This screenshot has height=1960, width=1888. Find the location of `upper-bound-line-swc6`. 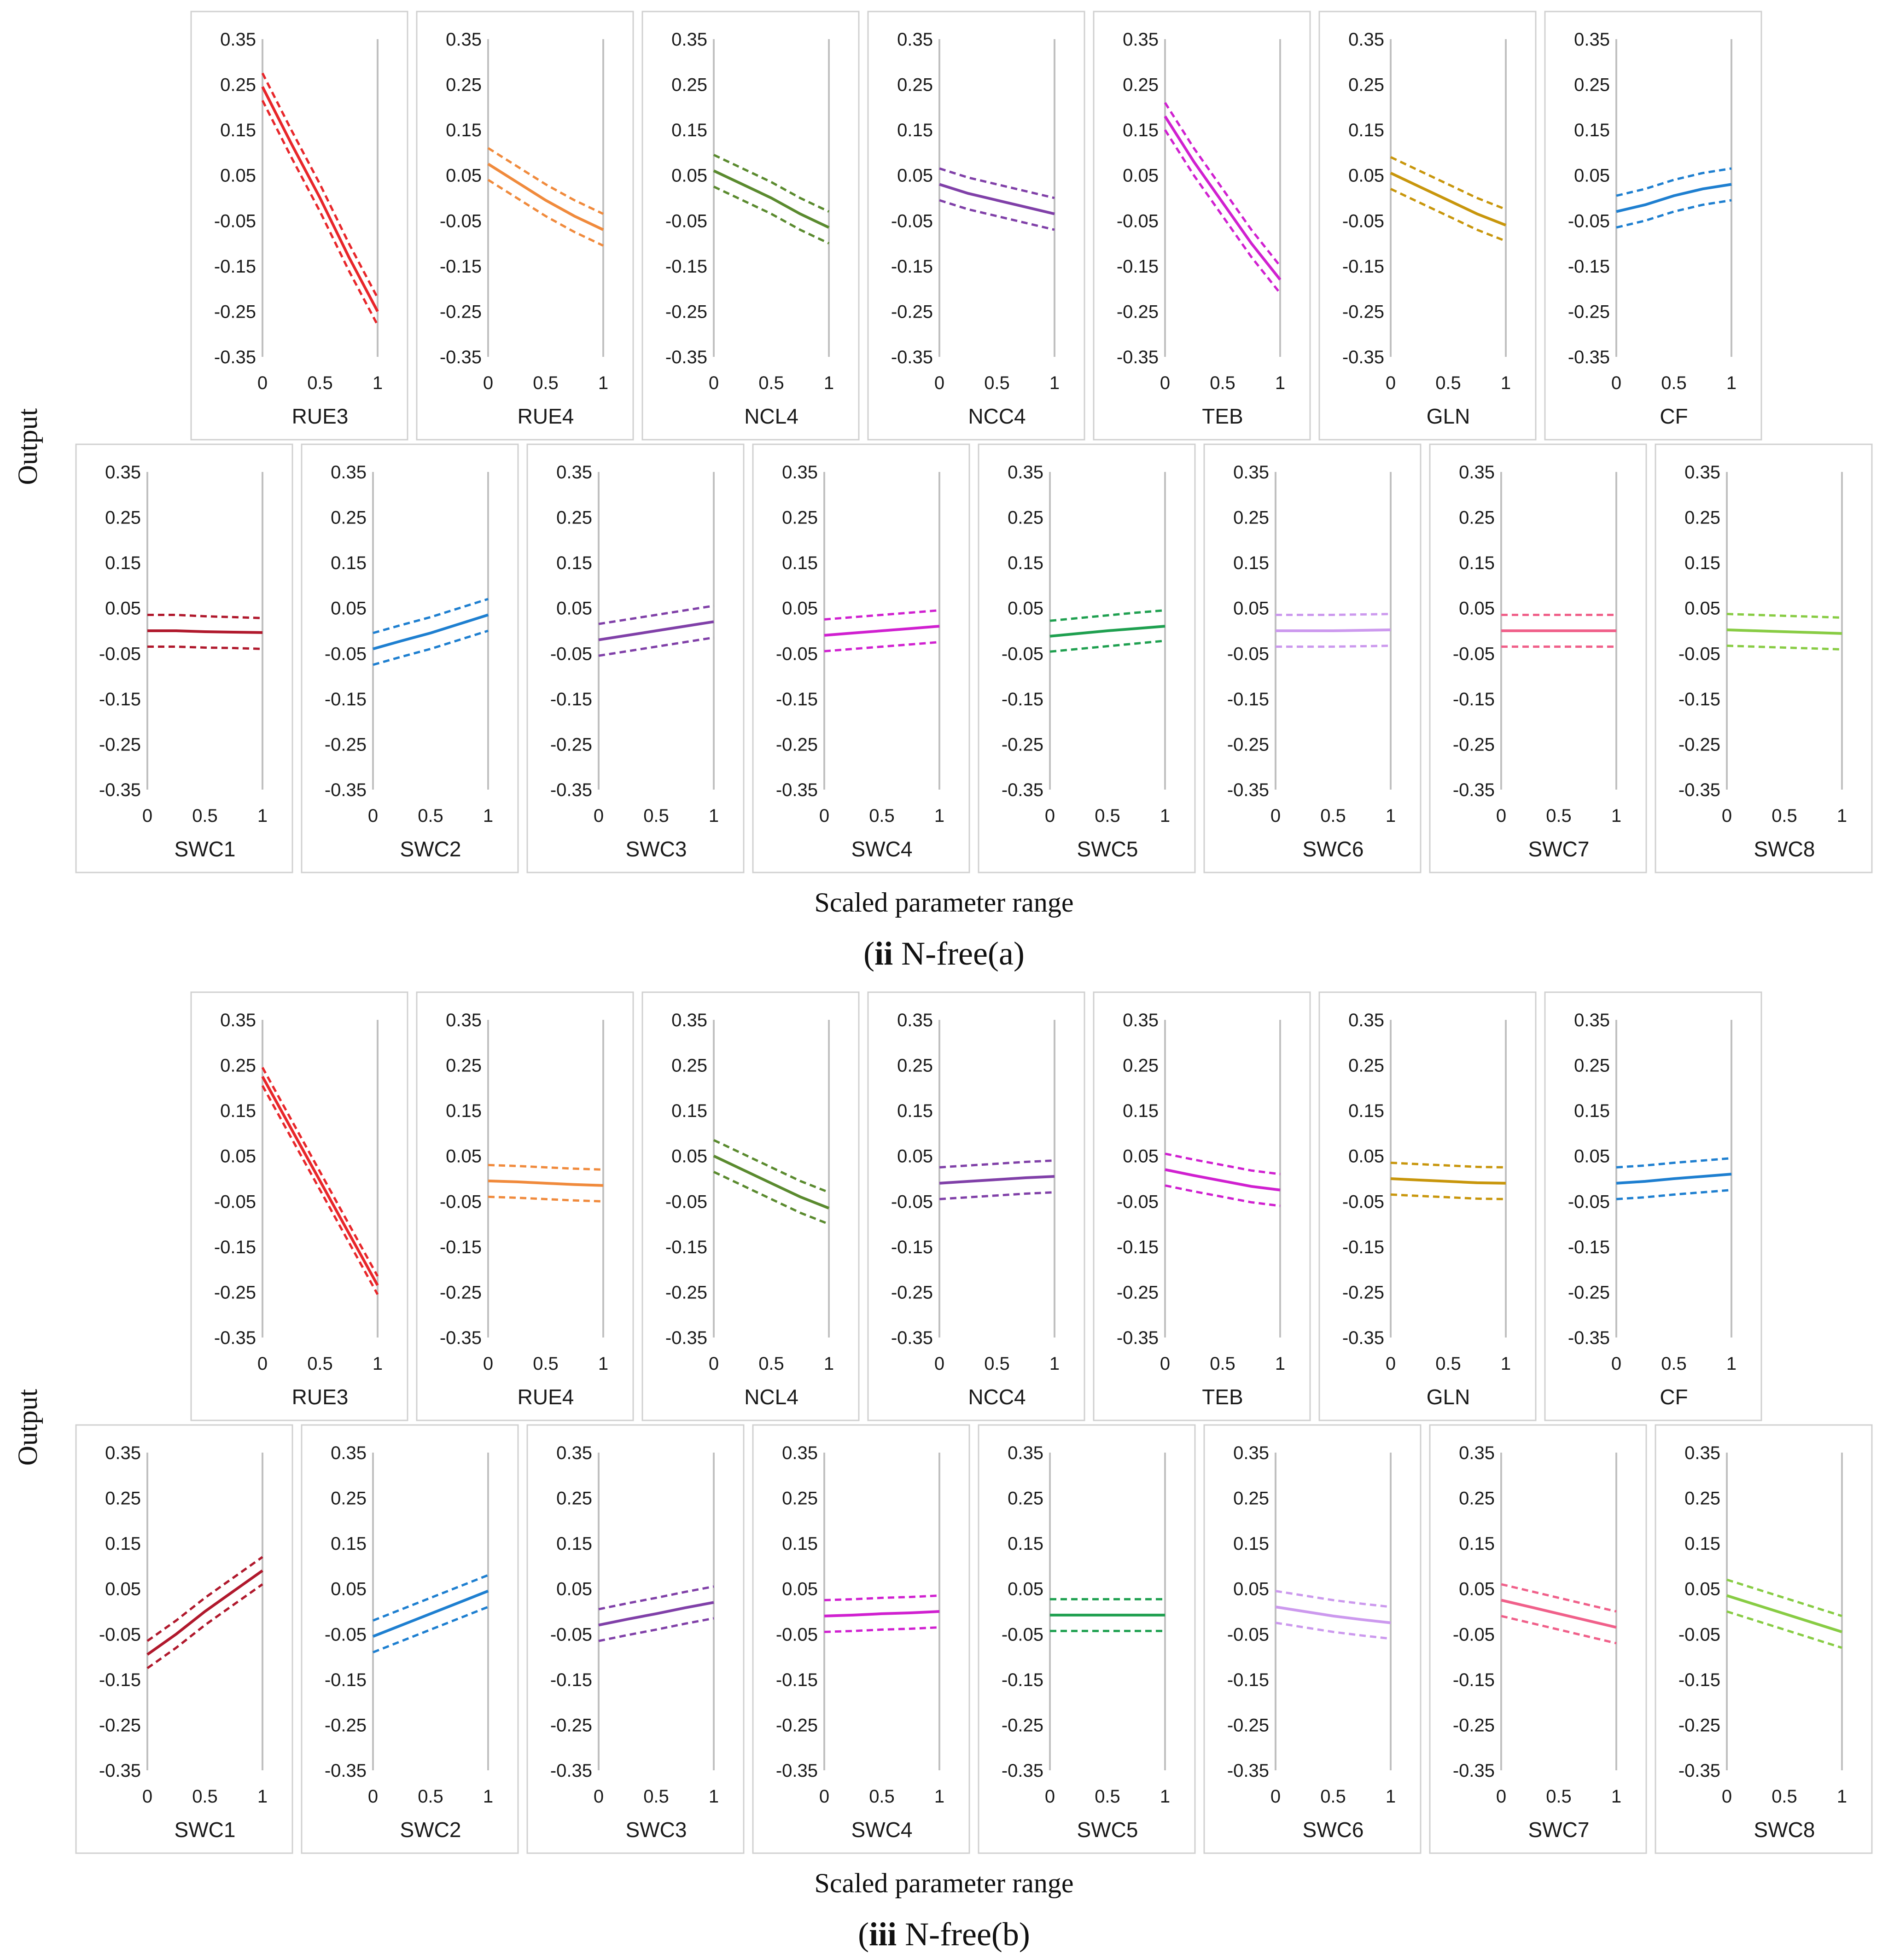

upper-bound-line-swc6 is located at coordinates (1334, 614).